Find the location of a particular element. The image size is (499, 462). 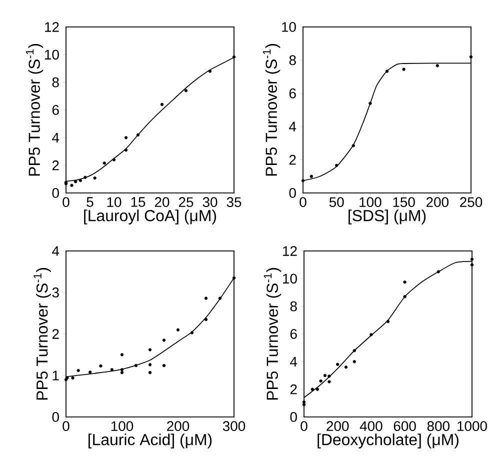

x-tick-label: 50 is located at coordinates (336, 202).